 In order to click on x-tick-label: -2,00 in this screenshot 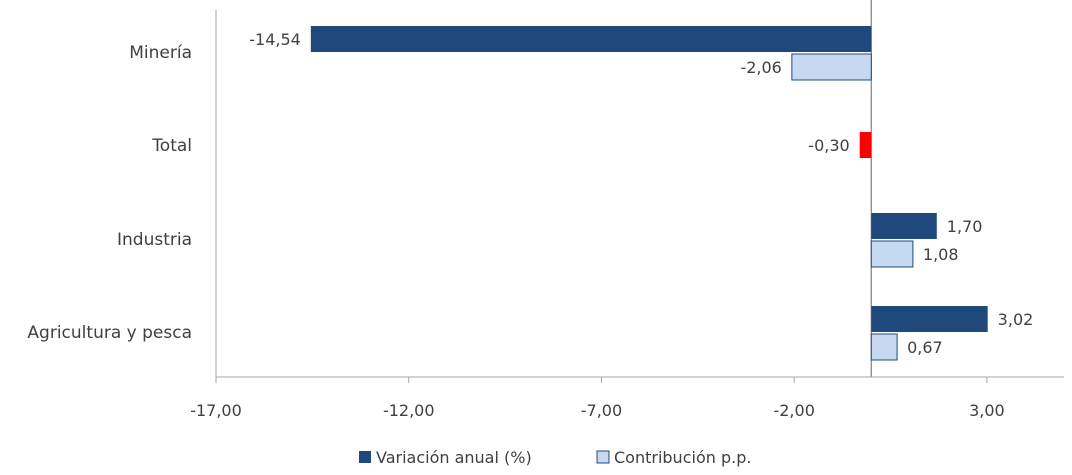, I will do `click(793, 410)`.